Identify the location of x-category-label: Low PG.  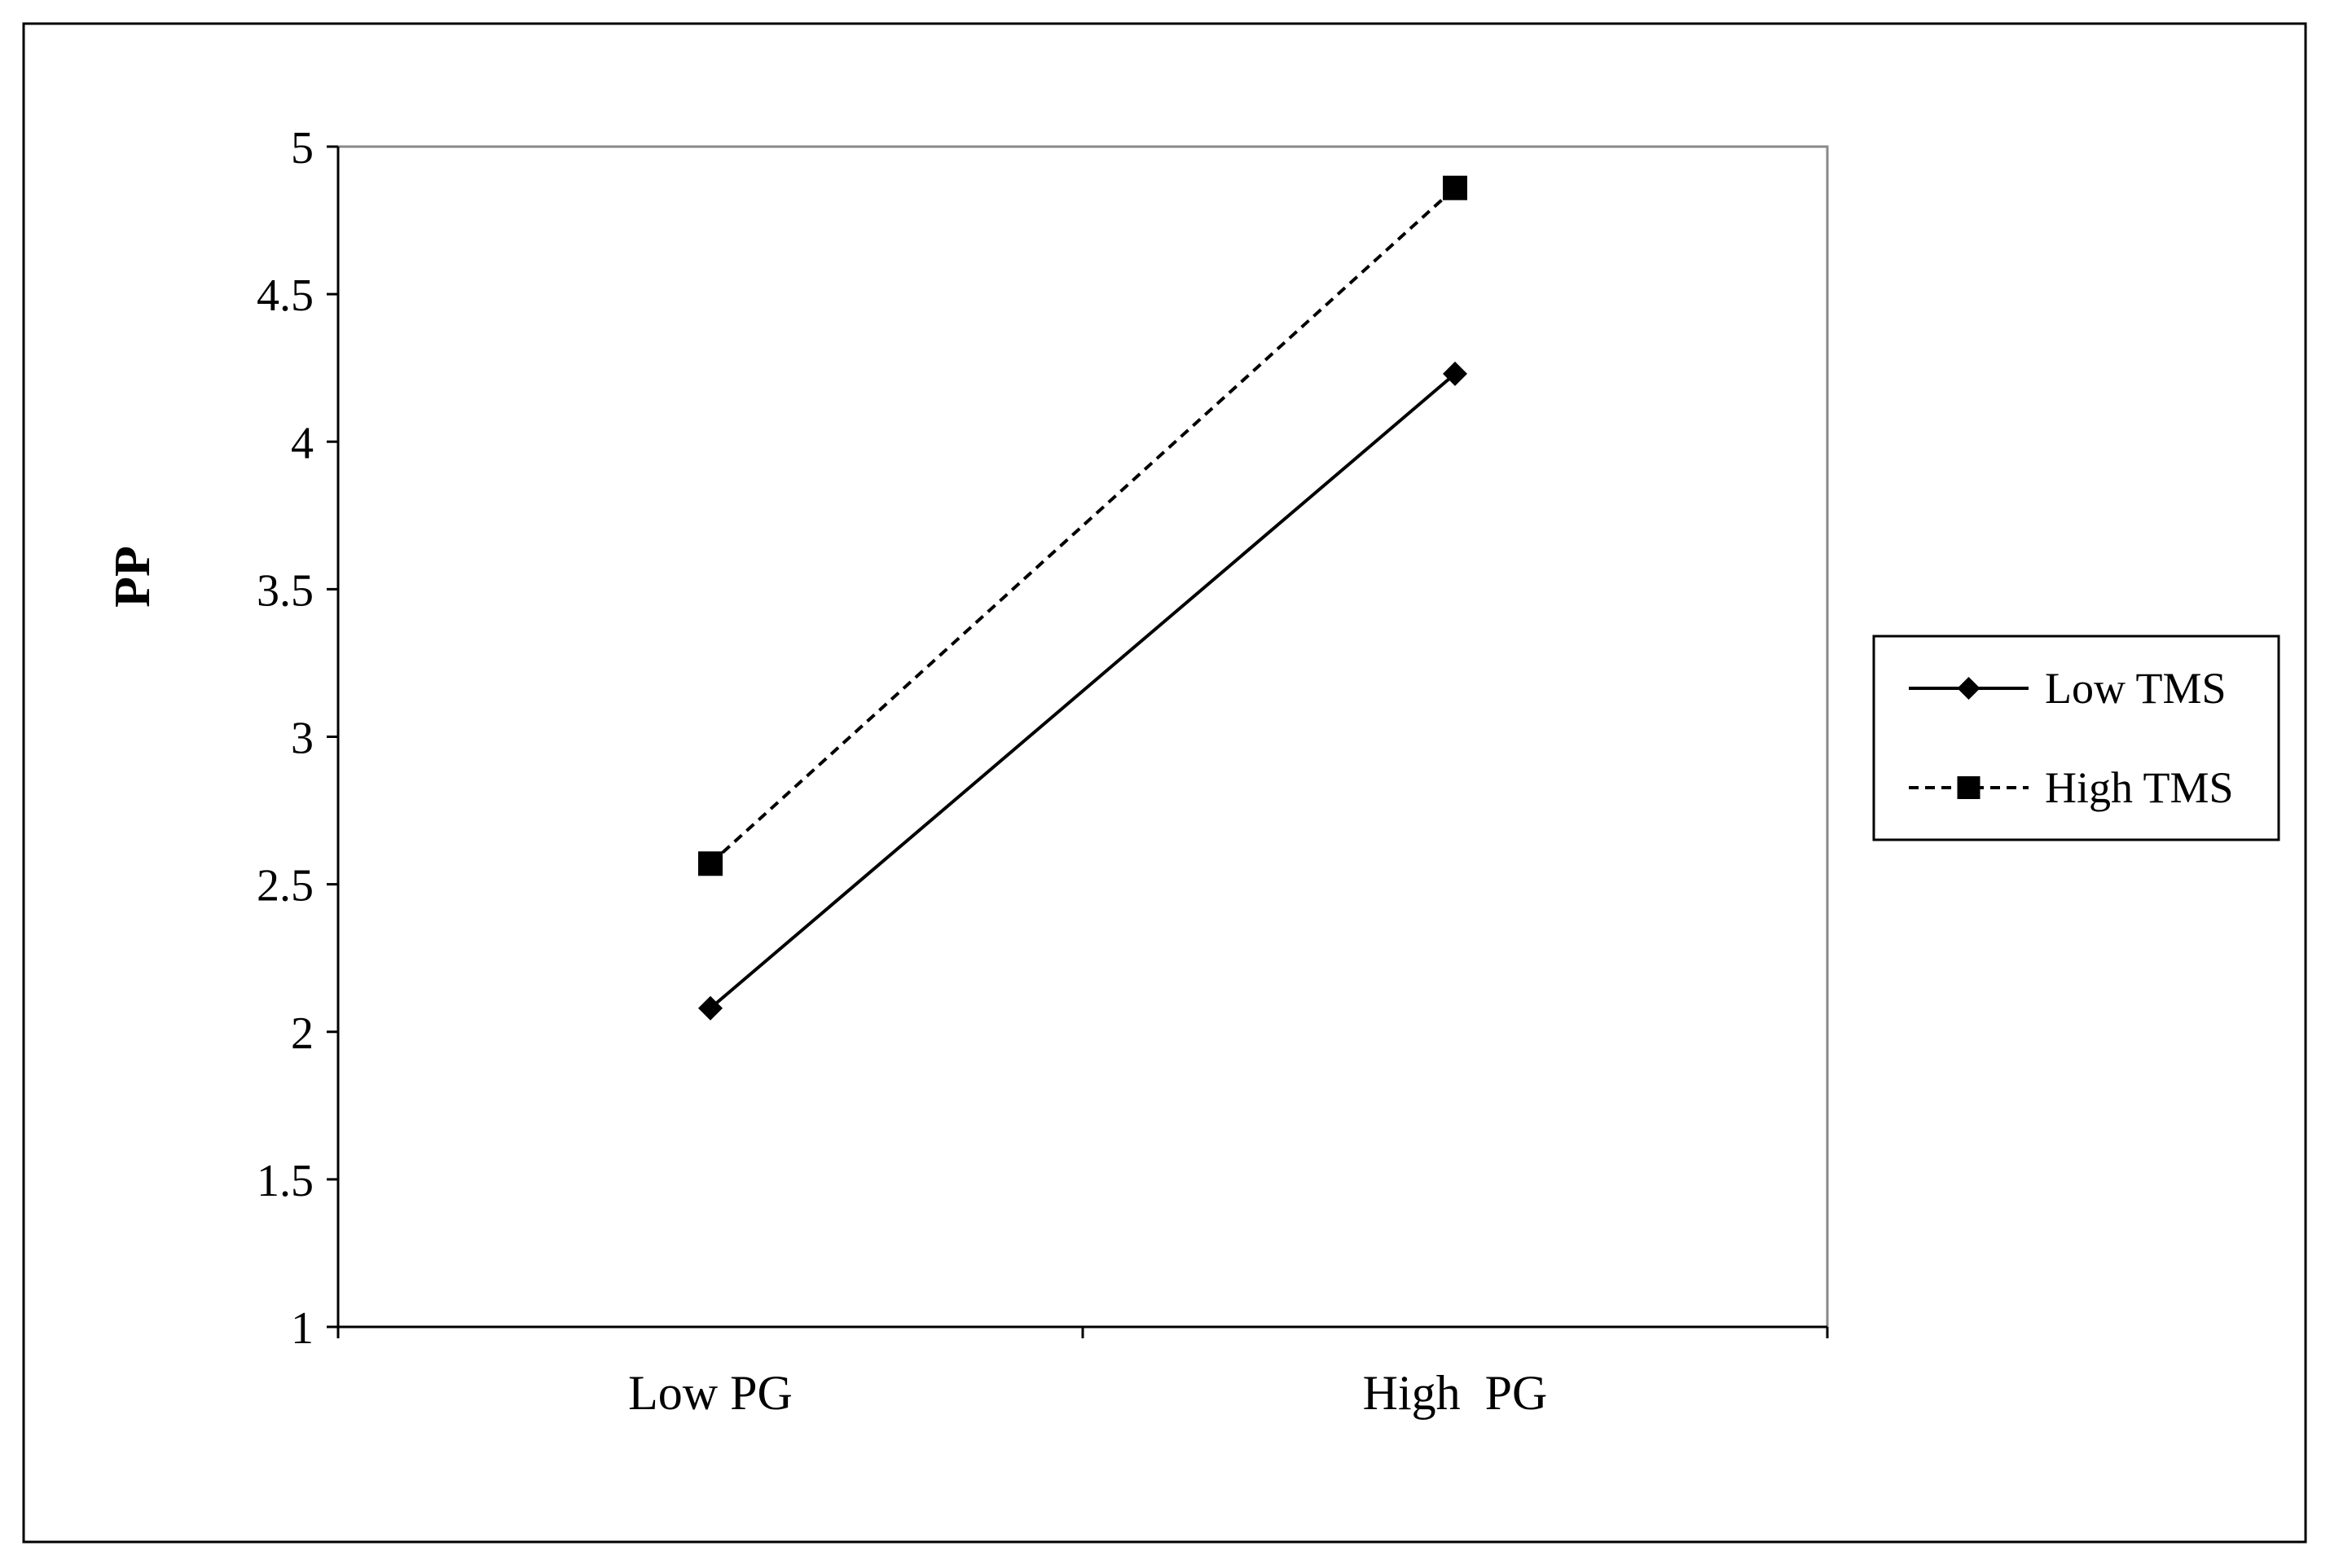
(710, 1393).